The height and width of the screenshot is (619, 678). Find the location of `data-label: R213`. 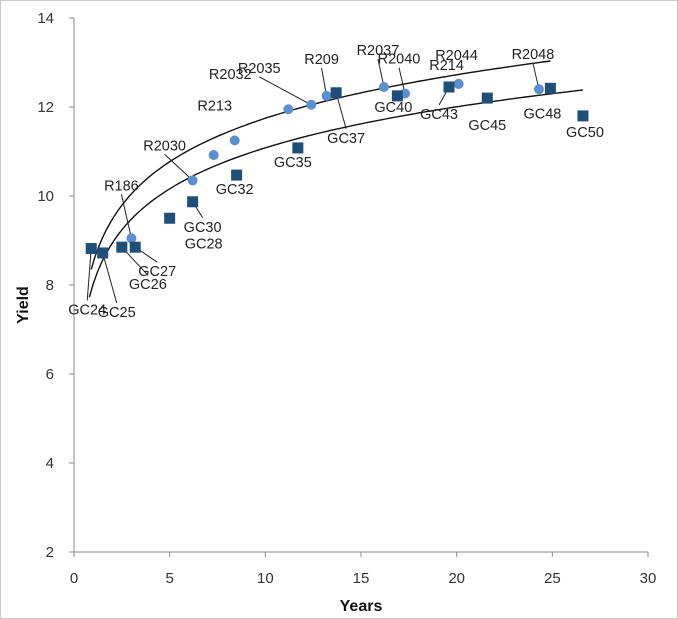

data-label: R213 is located at coordinates (214, 106).